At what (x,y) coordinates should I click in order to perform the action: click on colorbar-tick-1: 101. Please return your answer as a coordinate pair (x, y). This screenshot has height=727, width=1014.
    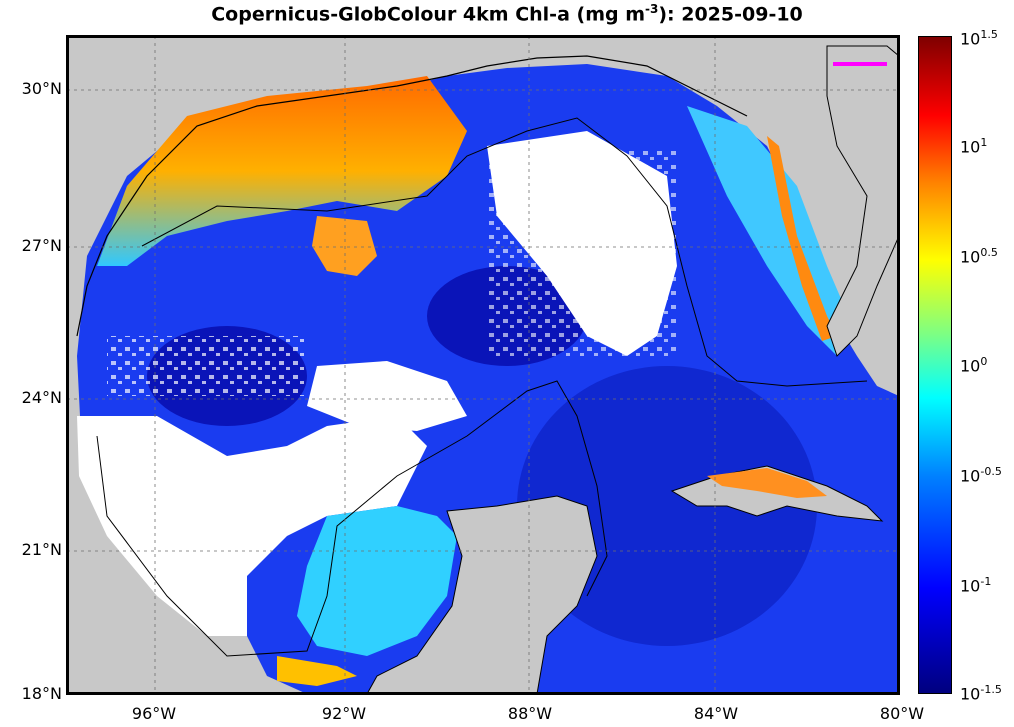
    Looking at the image, I should click on (974, 146).